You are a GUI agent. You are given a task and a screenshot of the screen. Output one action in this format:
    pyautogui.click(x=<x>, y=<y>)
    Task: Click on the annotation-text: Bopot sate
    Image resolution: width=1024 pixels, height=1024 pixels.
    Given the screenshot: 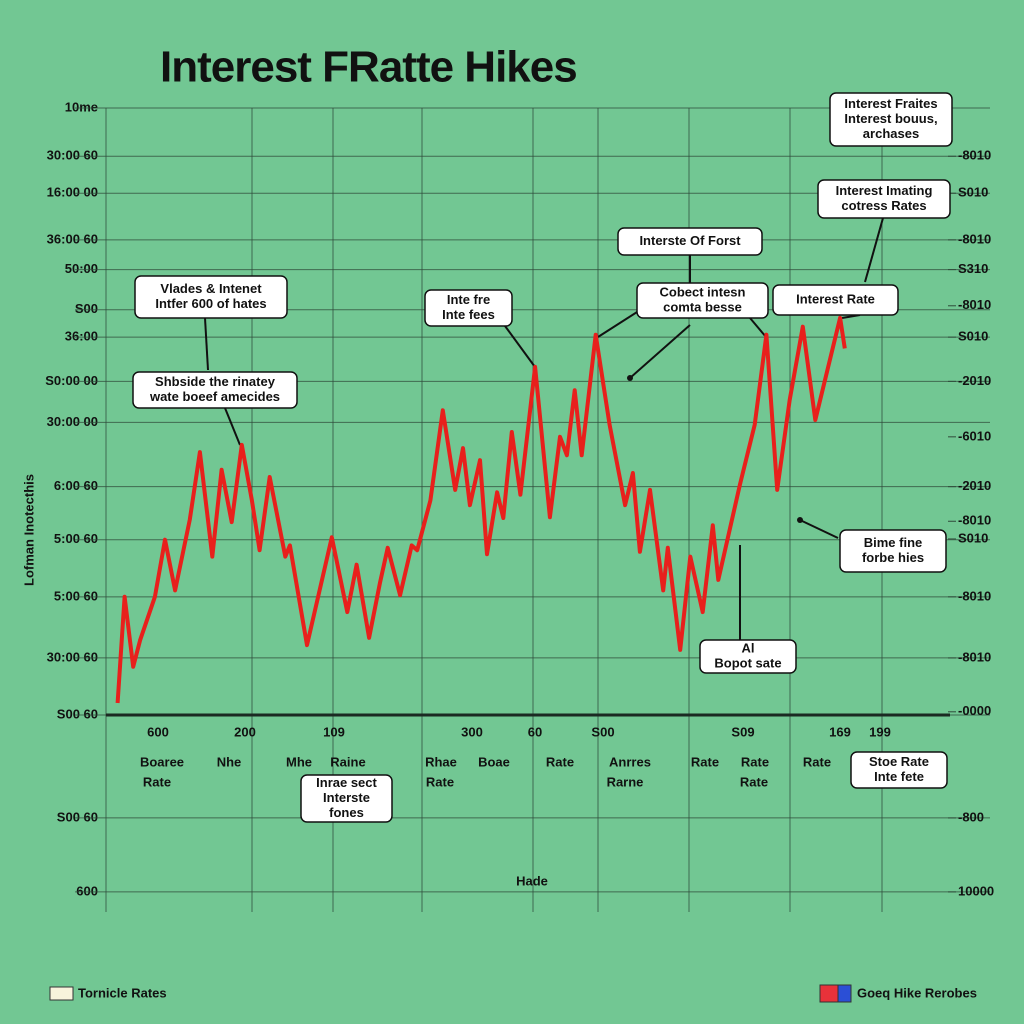 What is the action you would take?
    pyautogui.click(x=747, y=662)
    